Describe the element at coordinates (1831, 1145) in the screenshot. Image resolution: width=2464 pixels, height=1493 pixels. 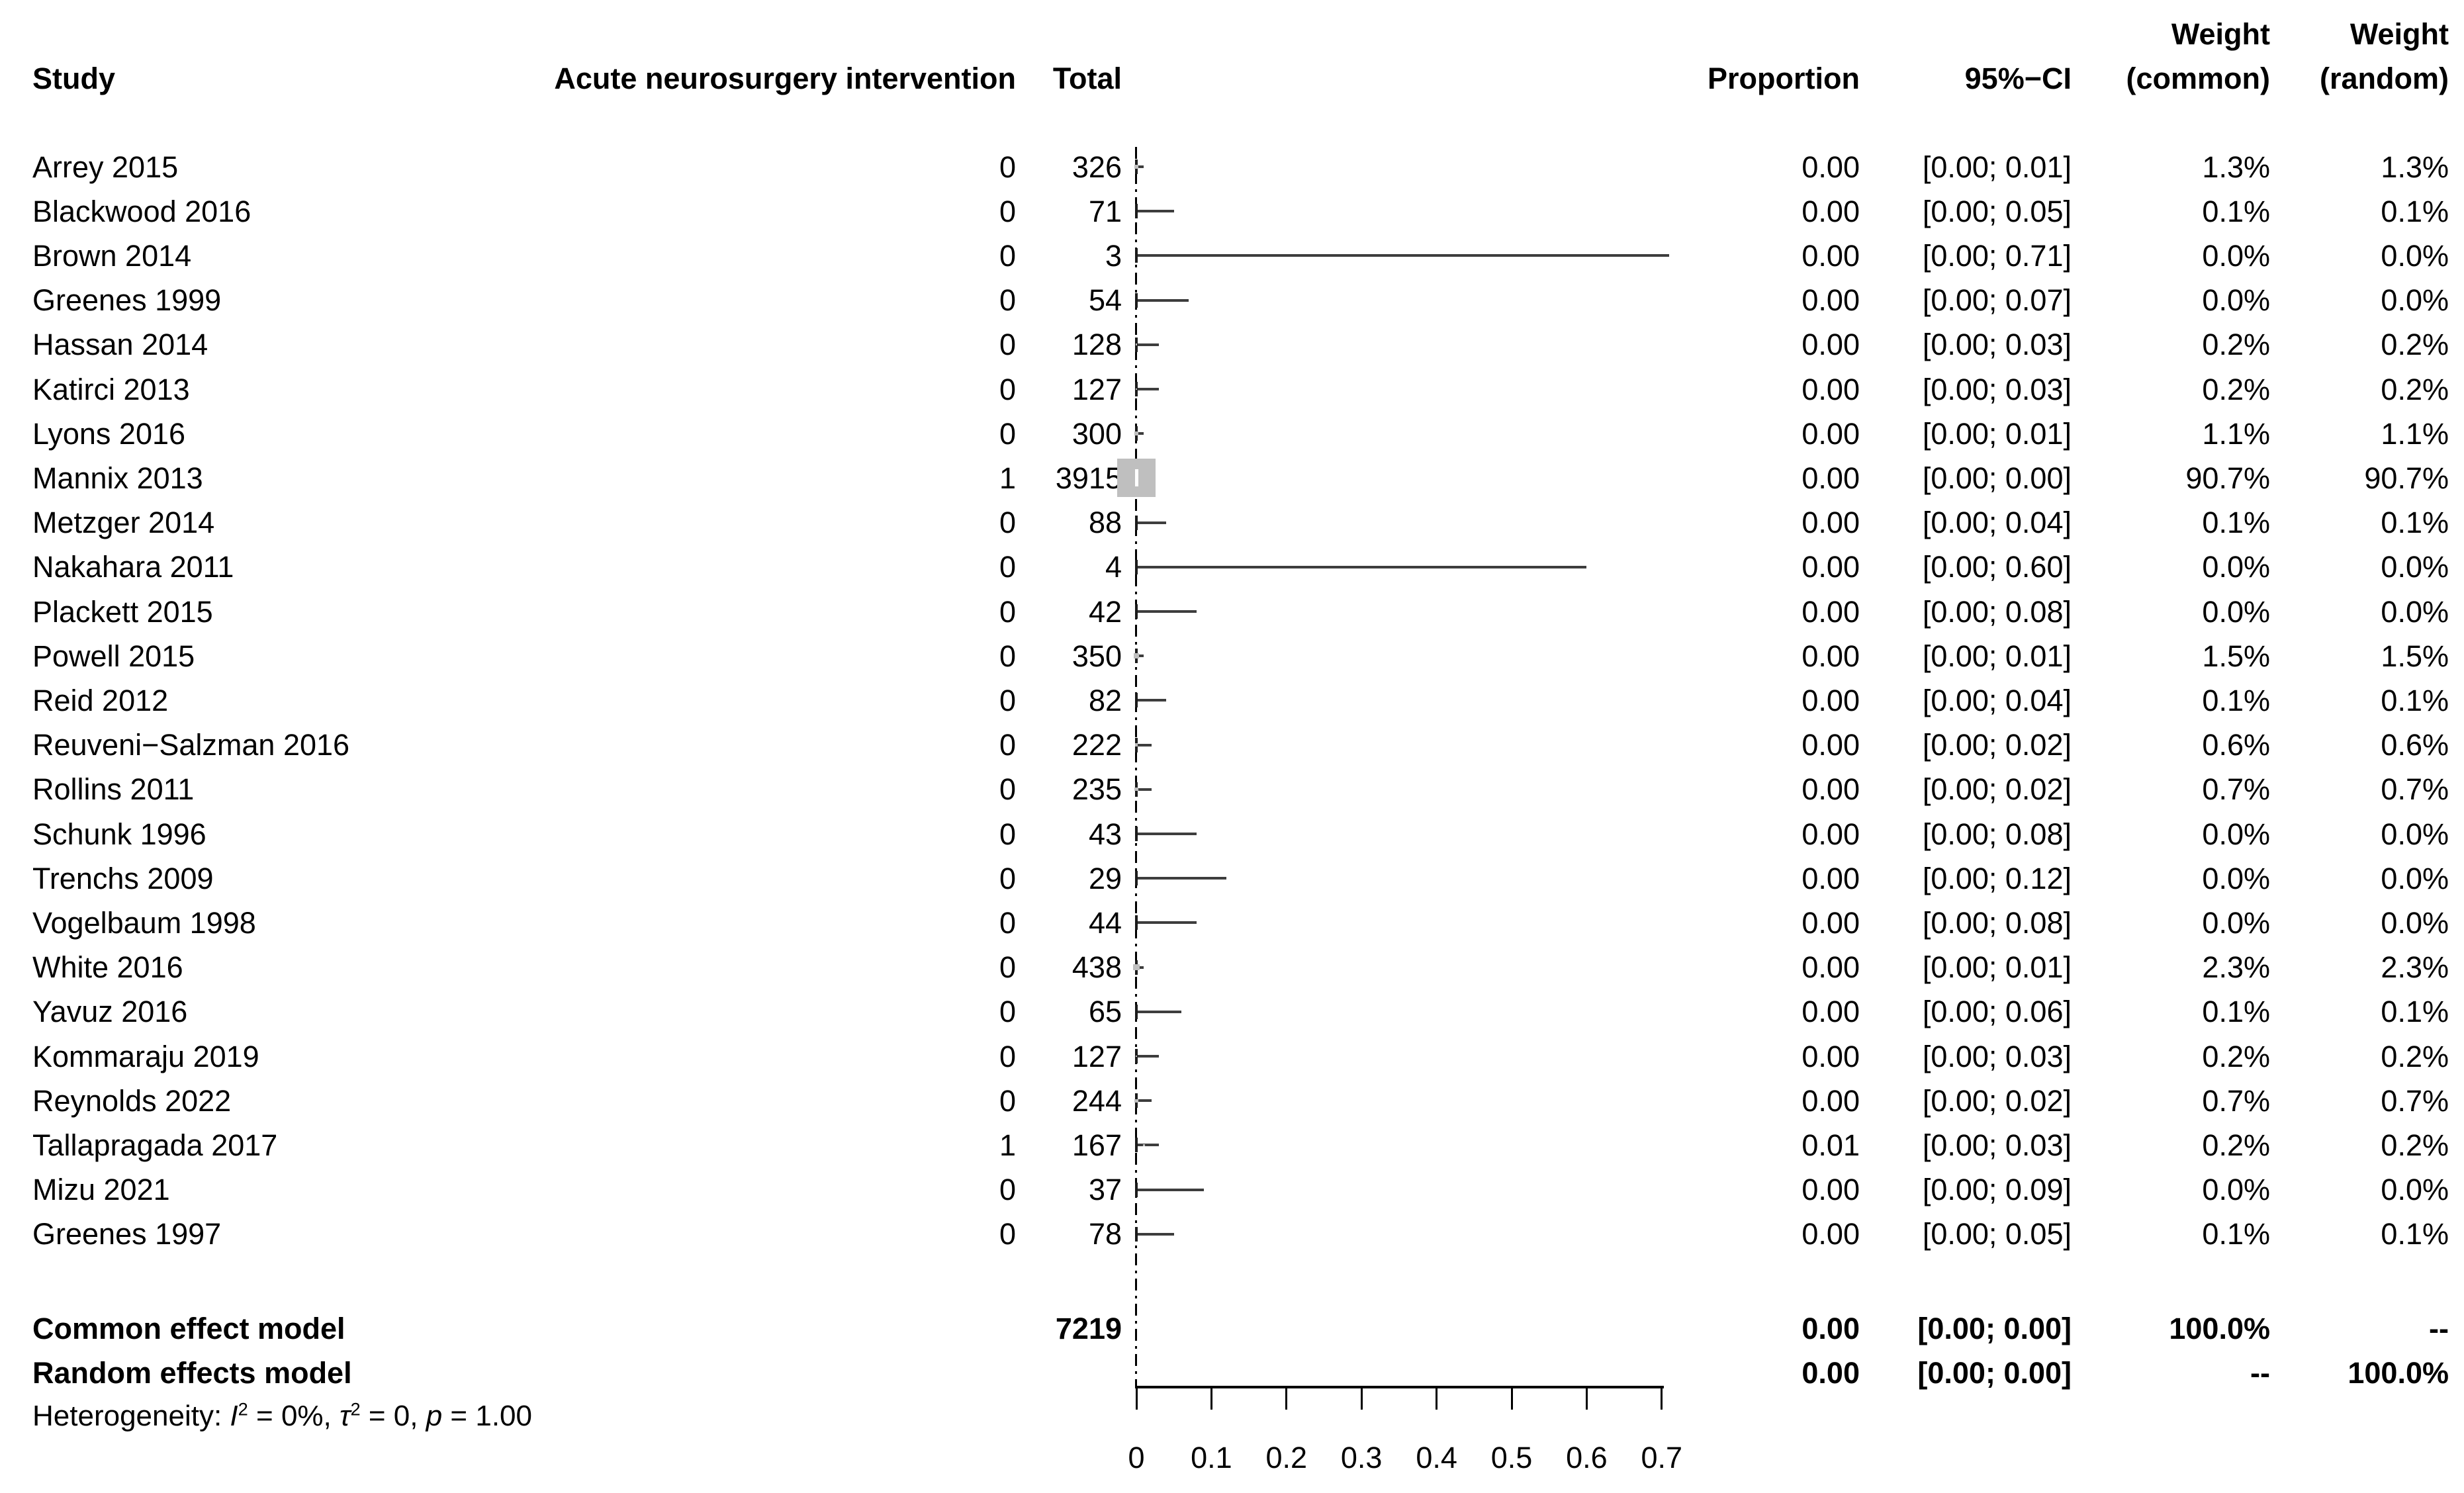
I see `proportion-cell: 0.01` at that location.